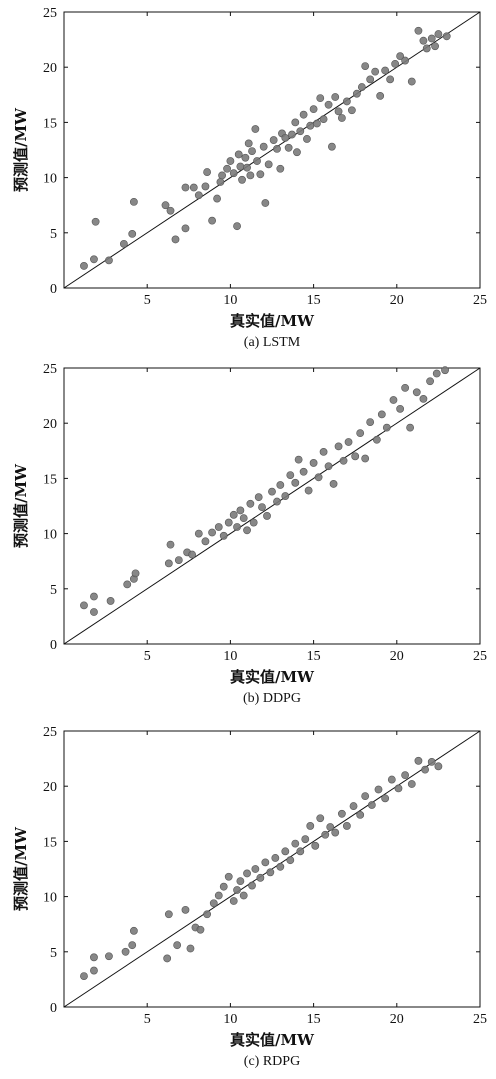 The height and width of the screenshot is (1079, 496). Describe the element at coordinates (50, 732) in the screenshot. I see `y-tick-label: 25` at that location.